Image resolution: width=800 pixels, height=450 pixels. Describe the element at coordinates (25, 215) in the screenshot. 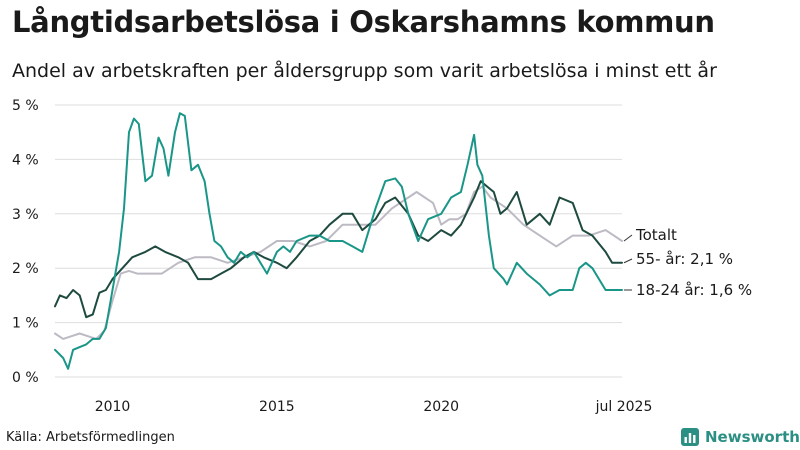

I see `y-tick-label: 3 %` at that location.